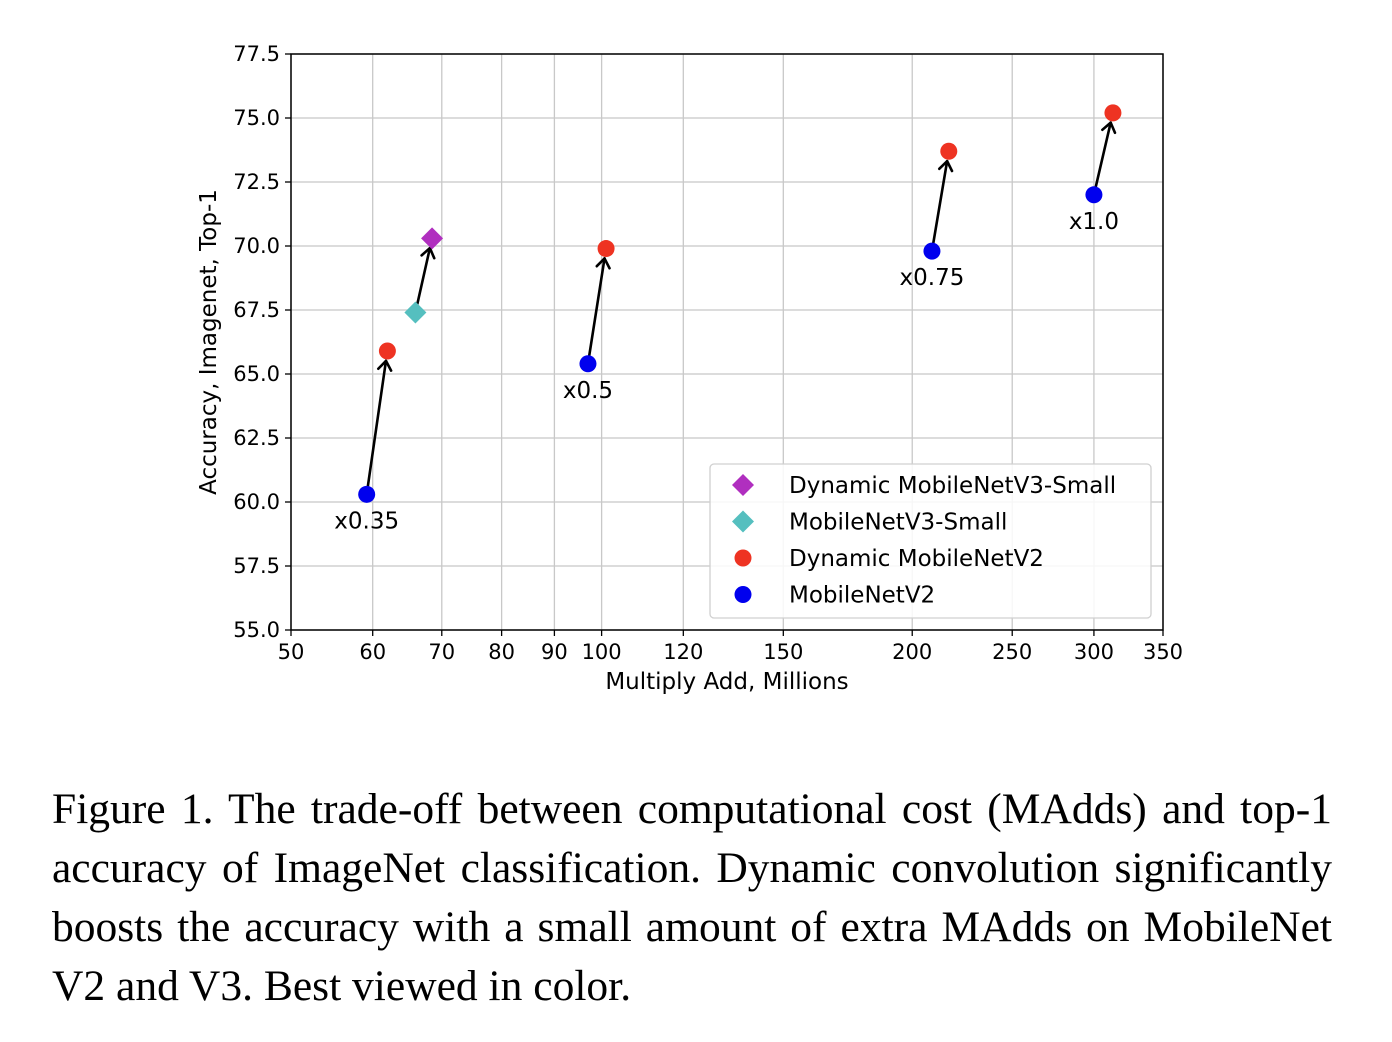 Image resolution: width=1392 pixels, height=1042 pixels. I want to click on x-tick-label: 80, so click(501, 652).